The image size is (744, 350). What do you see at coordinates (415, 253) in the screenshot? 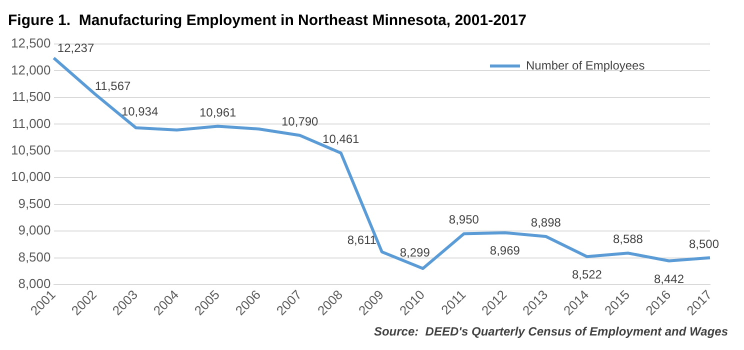
I see `data-label: 8,299` at bounding box center [415, 253].